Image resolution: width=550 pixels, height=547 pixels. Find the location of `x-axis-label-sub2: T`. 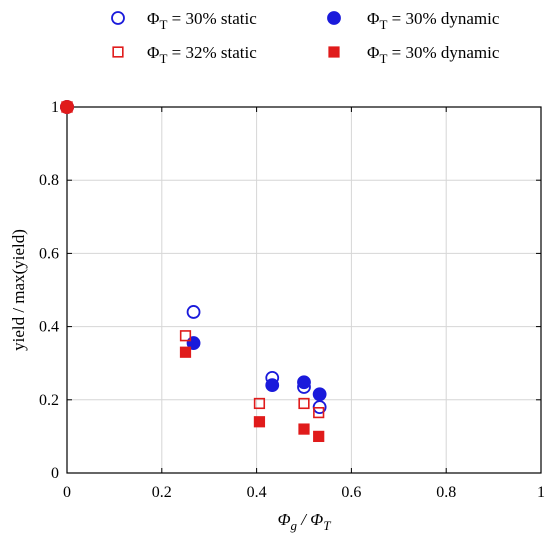

x-axis-label-sub2: T is located at coordinates (327, 525).